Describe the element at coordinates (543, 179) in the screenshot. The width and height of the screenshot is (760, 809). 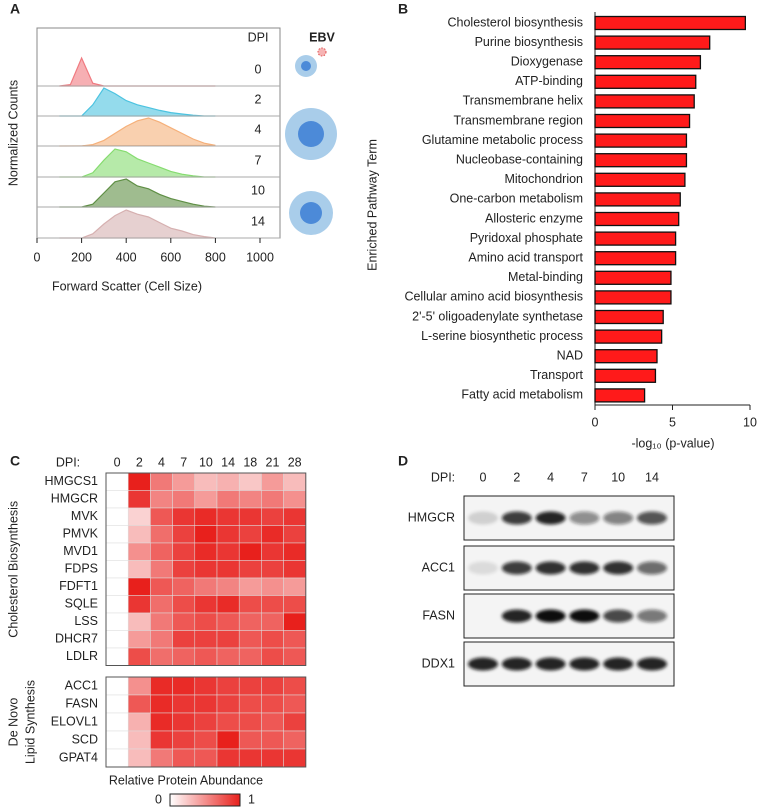
I see `y-tick-label: Mitochondrion` at that location.